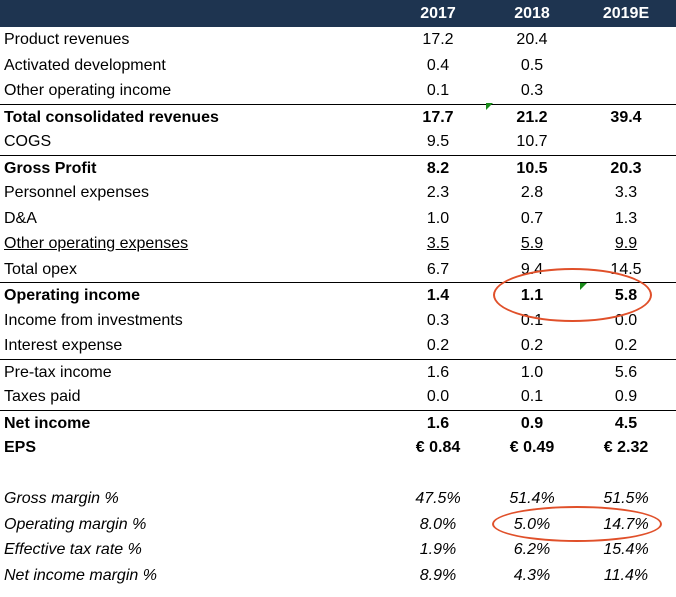  Describe the element at coordinates (338, 142) in the screenshot. I see `row-cogs: COGS 9.5 10.7` at that location.